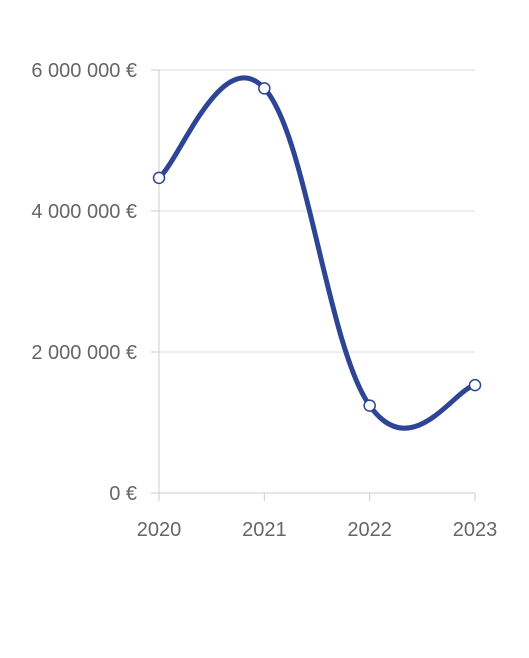 The width and height of the screenshot is (529, 658). What do you see at coordinates (317, 516) in the screenshot?
I see `x-axis: 2020 2021 2022 2023` at bounding box center [317, 516].